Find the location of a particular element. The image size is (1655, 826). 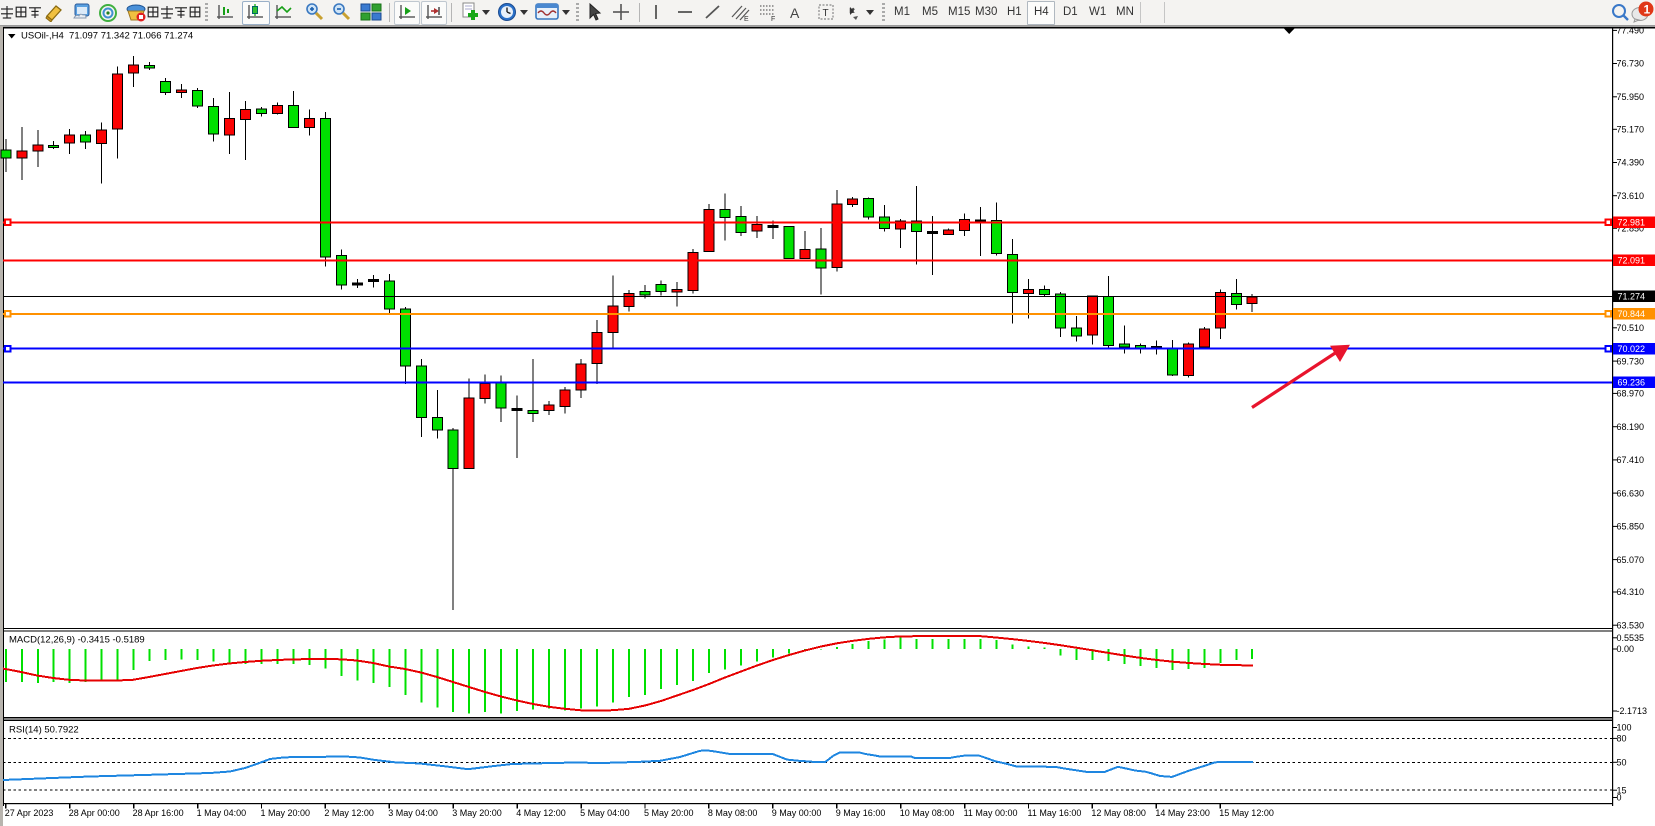

svg-text: RSI(14) 50.7922 is located at coordinates (44, 730).